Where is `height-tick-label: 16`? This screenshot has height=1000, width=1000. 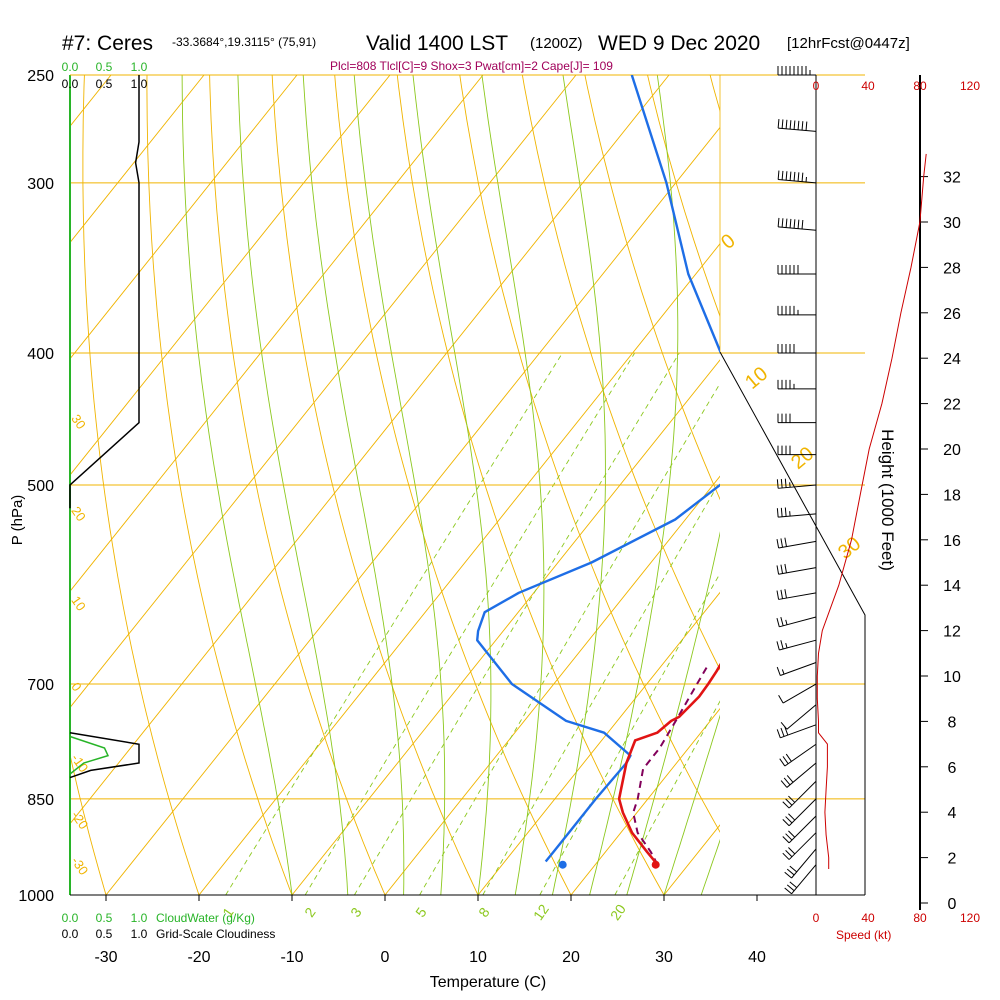
height-tick-label: 16 is located at coordinates (952, 541).